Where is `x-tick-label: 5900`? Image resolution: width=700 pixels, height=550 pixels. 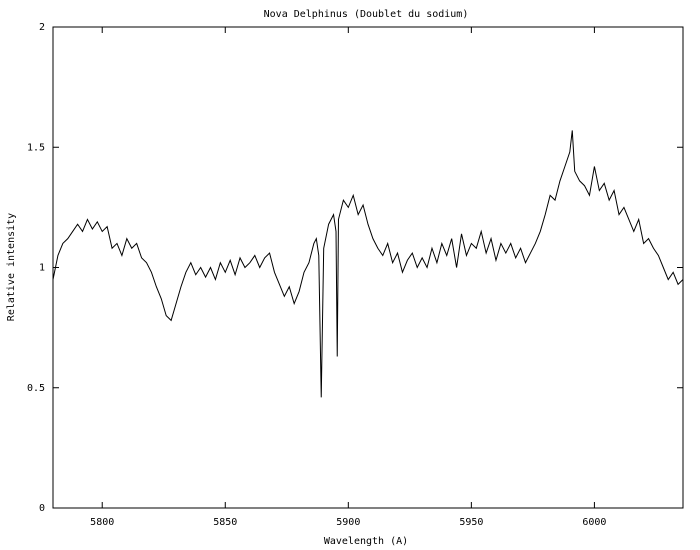
x-tick-label: 5900 is located at coordinates (348, 522).